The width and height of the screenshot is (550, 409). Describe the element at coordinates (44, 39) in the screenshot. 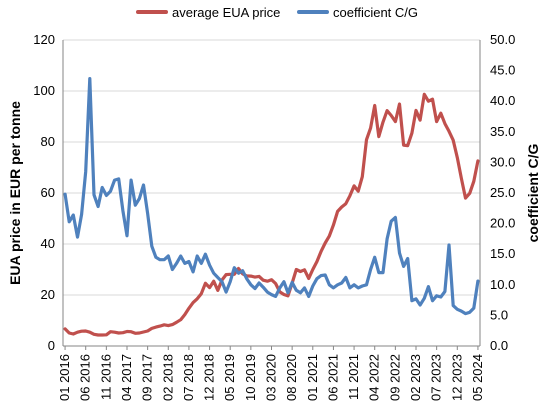

I see `y-left-tick-label: 120` at that location.